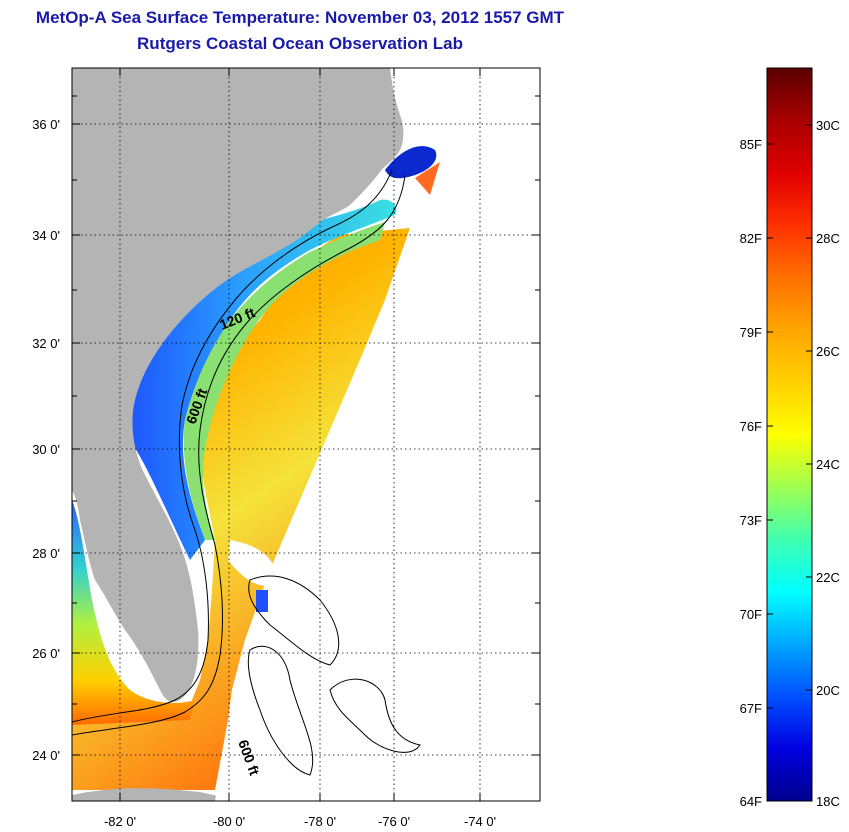 The width and height of the screenshot is (849, 832). What do you see at coordinates (46, 553) in the screenshot?
I see `lat-label-28: 28 0'` at bounding box center [46, 553].